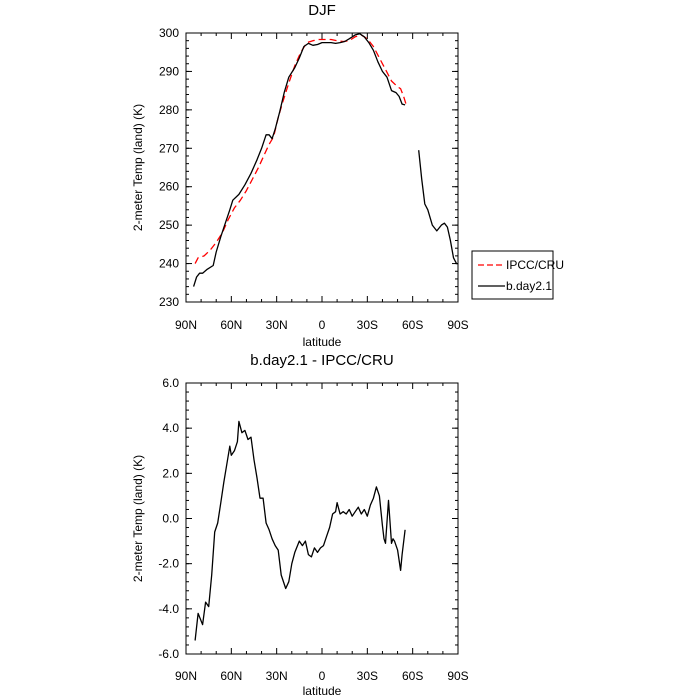  I want to click on y-tick-label: 0.0, so click(170, 519).